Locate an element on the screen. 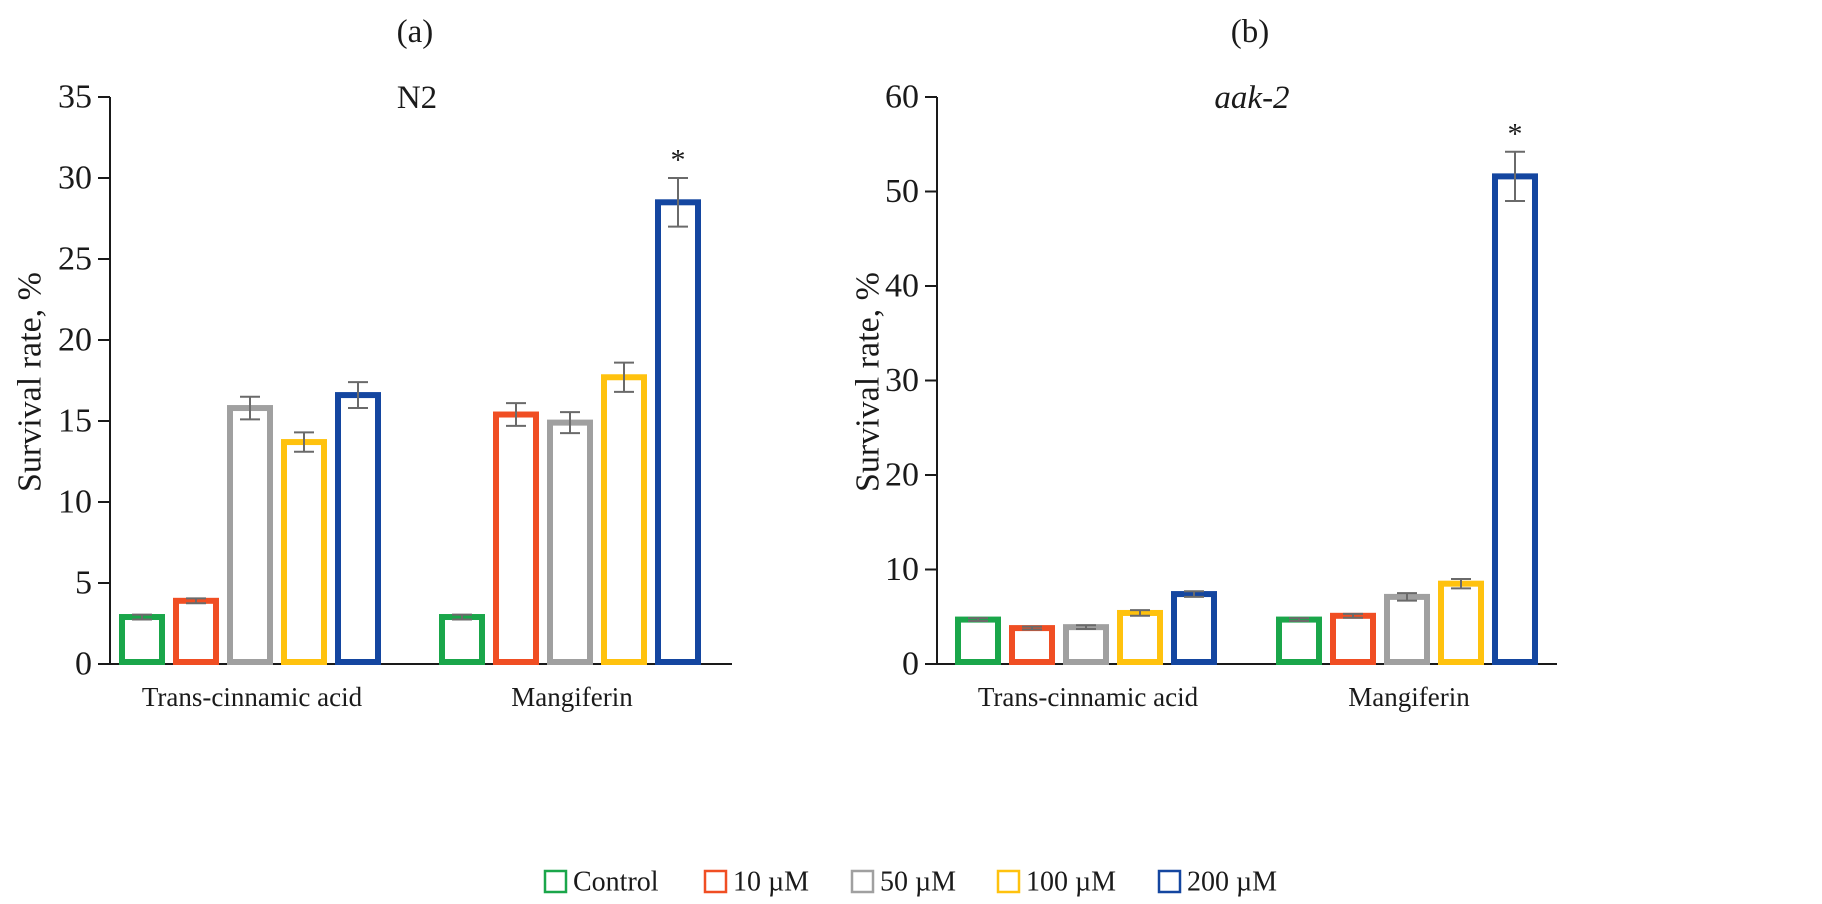 The image size is (1822, 904). y-tick-label: 40 is located at coordinates (902, 286).